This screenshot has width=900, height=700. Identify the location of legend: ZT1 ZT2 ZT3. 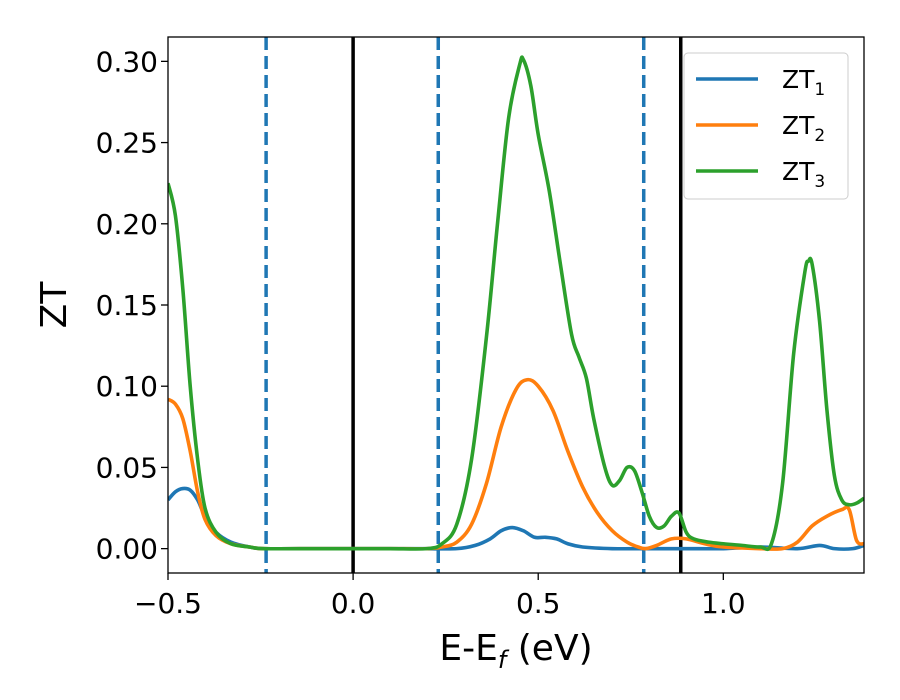
(766, 126).